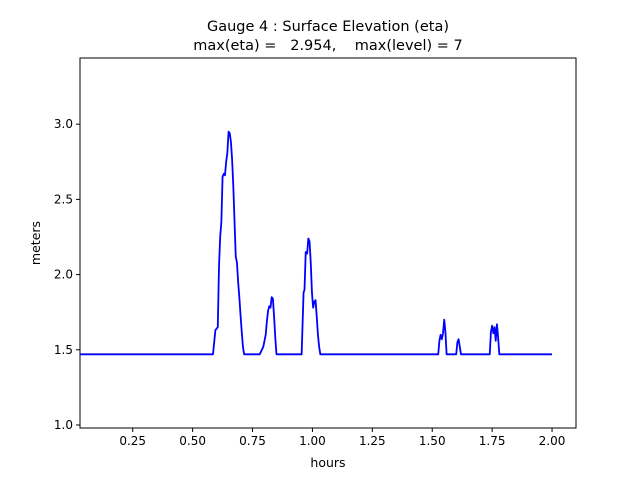 This screenshot has width=640, height=480. What do you see at coordinates (63, 124) in the screenshot?
I see `y-tick-label: 3.0` at bounding box center [63, 124].